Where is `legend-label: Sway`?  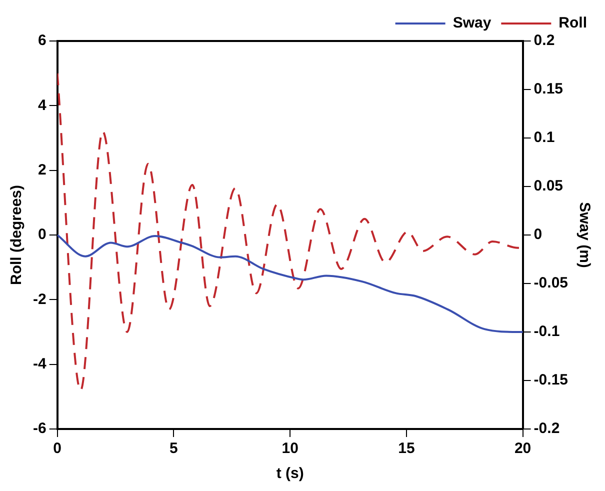 legend-label: Sway is located at coordinates (472, 23).